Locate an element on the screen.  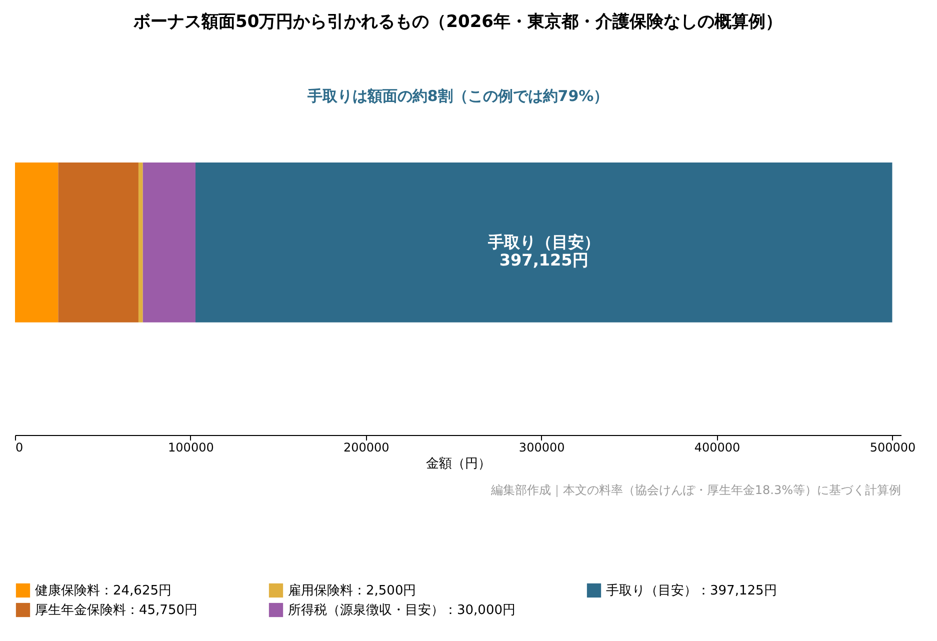
legend-label: 厚生年金保険料：45,750円 is located at coordinates (116, 610).